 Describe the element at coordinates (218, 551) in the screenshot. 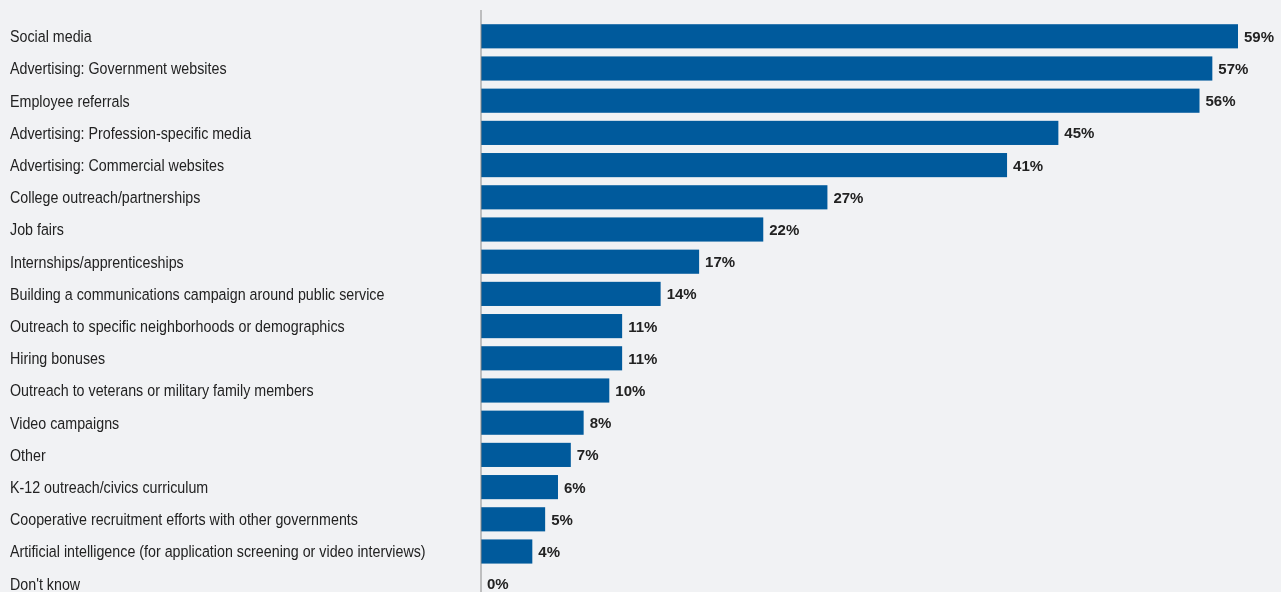

I see `y-tick-label: Artificial intelligence (for application screening or video interviews)` at that location.